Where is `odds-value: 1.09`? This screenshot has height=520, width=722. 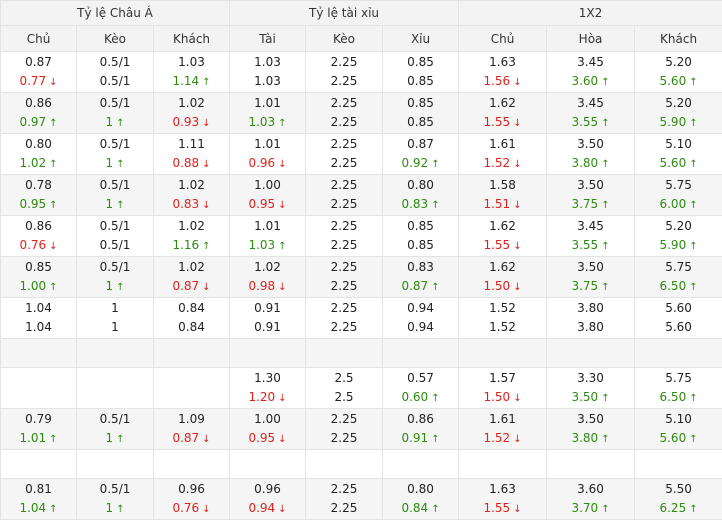 odds-value: 1.09 is located at coordinates (191, 419).